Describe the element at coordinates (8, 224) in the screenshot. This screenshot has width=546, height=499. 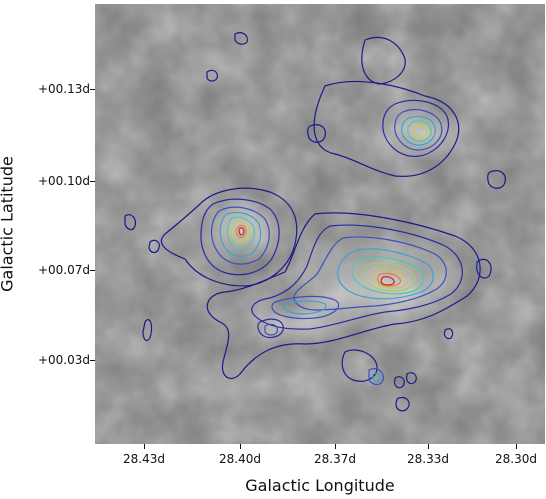
I see `y-axis-label: Galactic Latitude` at that location.